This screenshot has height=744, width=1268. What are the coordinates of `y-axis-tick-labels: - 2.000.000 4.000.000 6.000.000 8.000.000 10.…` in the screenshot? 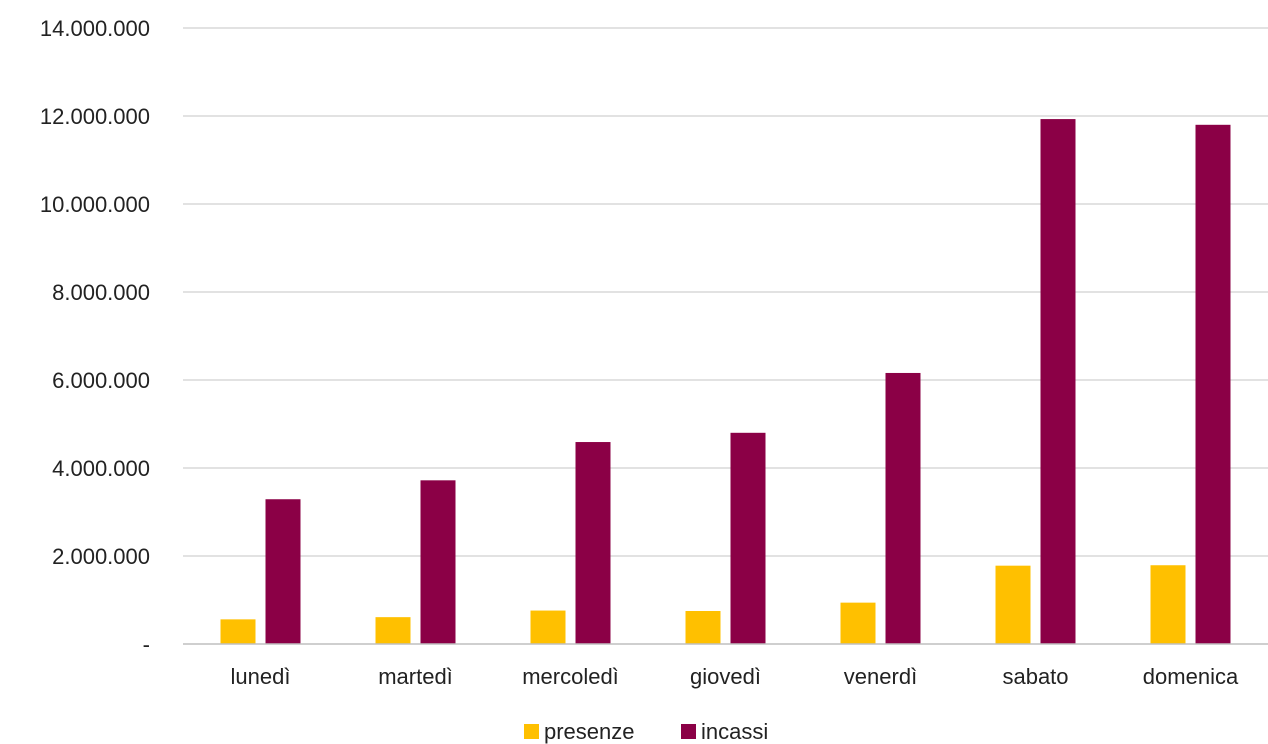 It's located at (95, 336).